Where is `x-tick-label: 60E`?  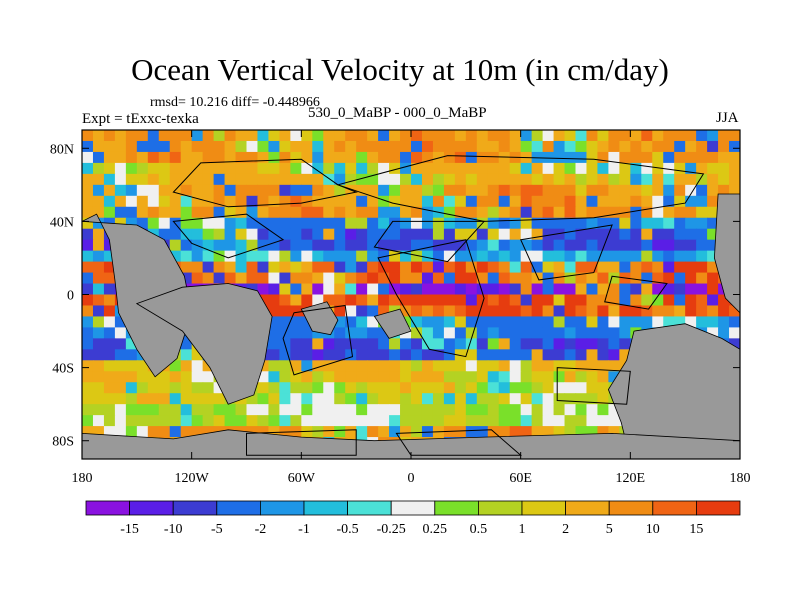 x-tick-label: 60E is located at coordinates (520, 478).